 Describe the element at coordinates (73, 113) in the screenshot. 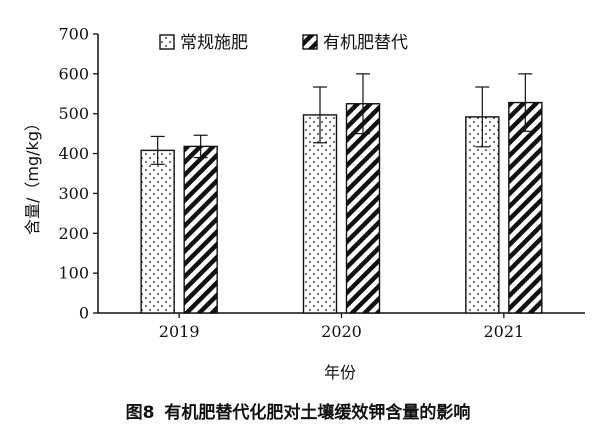

I see `y-tick-label: 500` at that location.